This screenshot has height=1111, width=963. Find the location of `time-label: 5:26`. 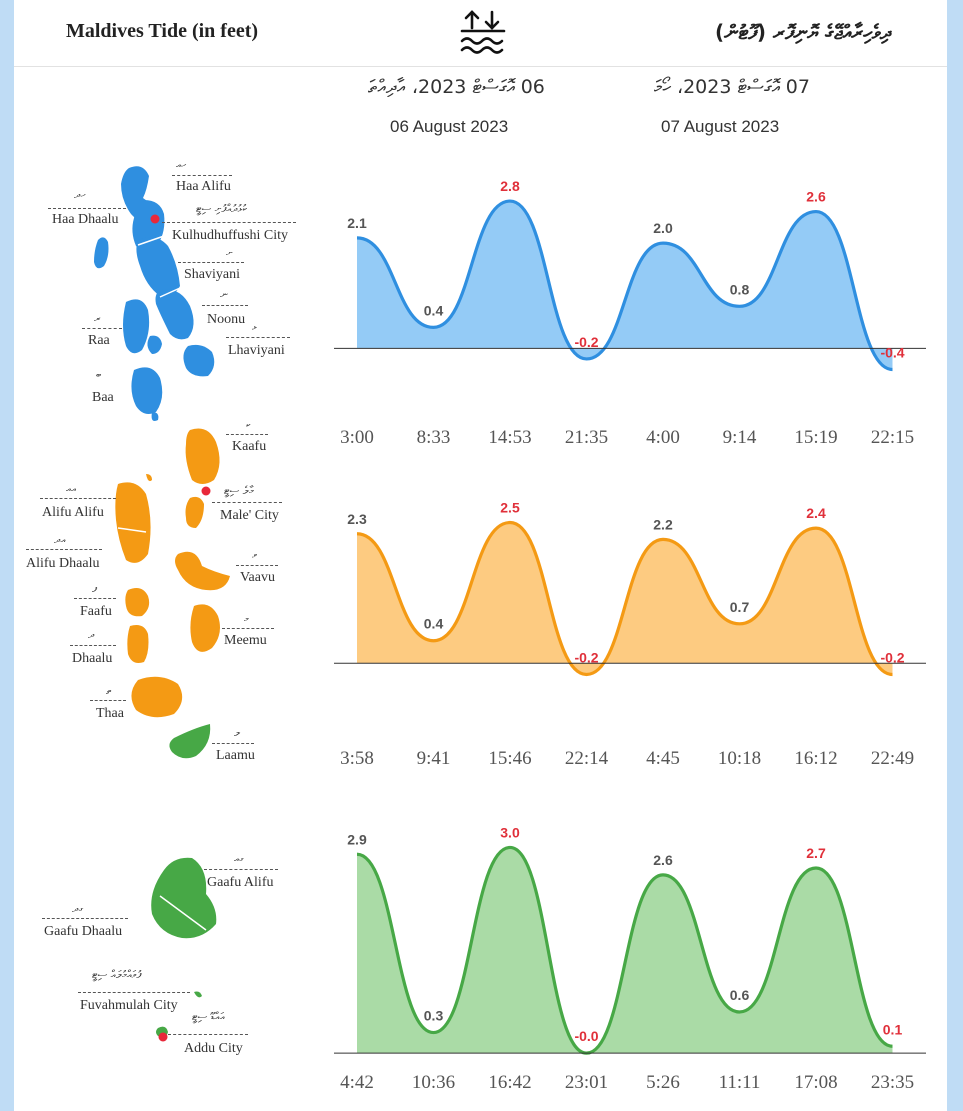

time-label: 5:26 is located at coordinates (663, 1082).